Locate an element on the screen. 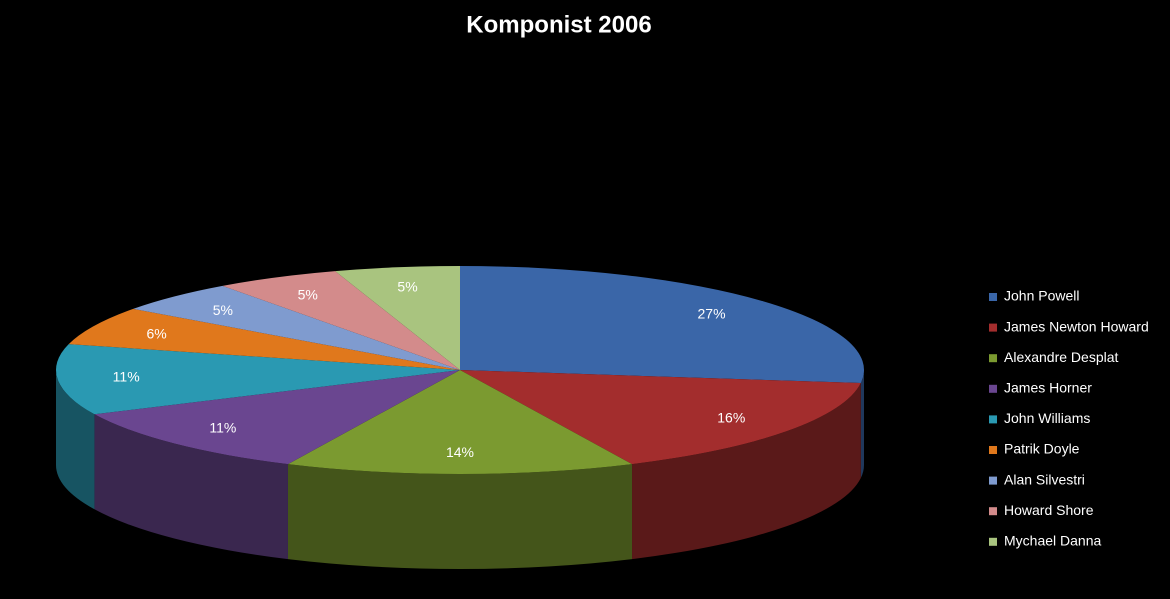 Image resolution: width=1170 pixels, height=599 pixels. legend-label: Howard Shore is located at coordinates (1049, 510).